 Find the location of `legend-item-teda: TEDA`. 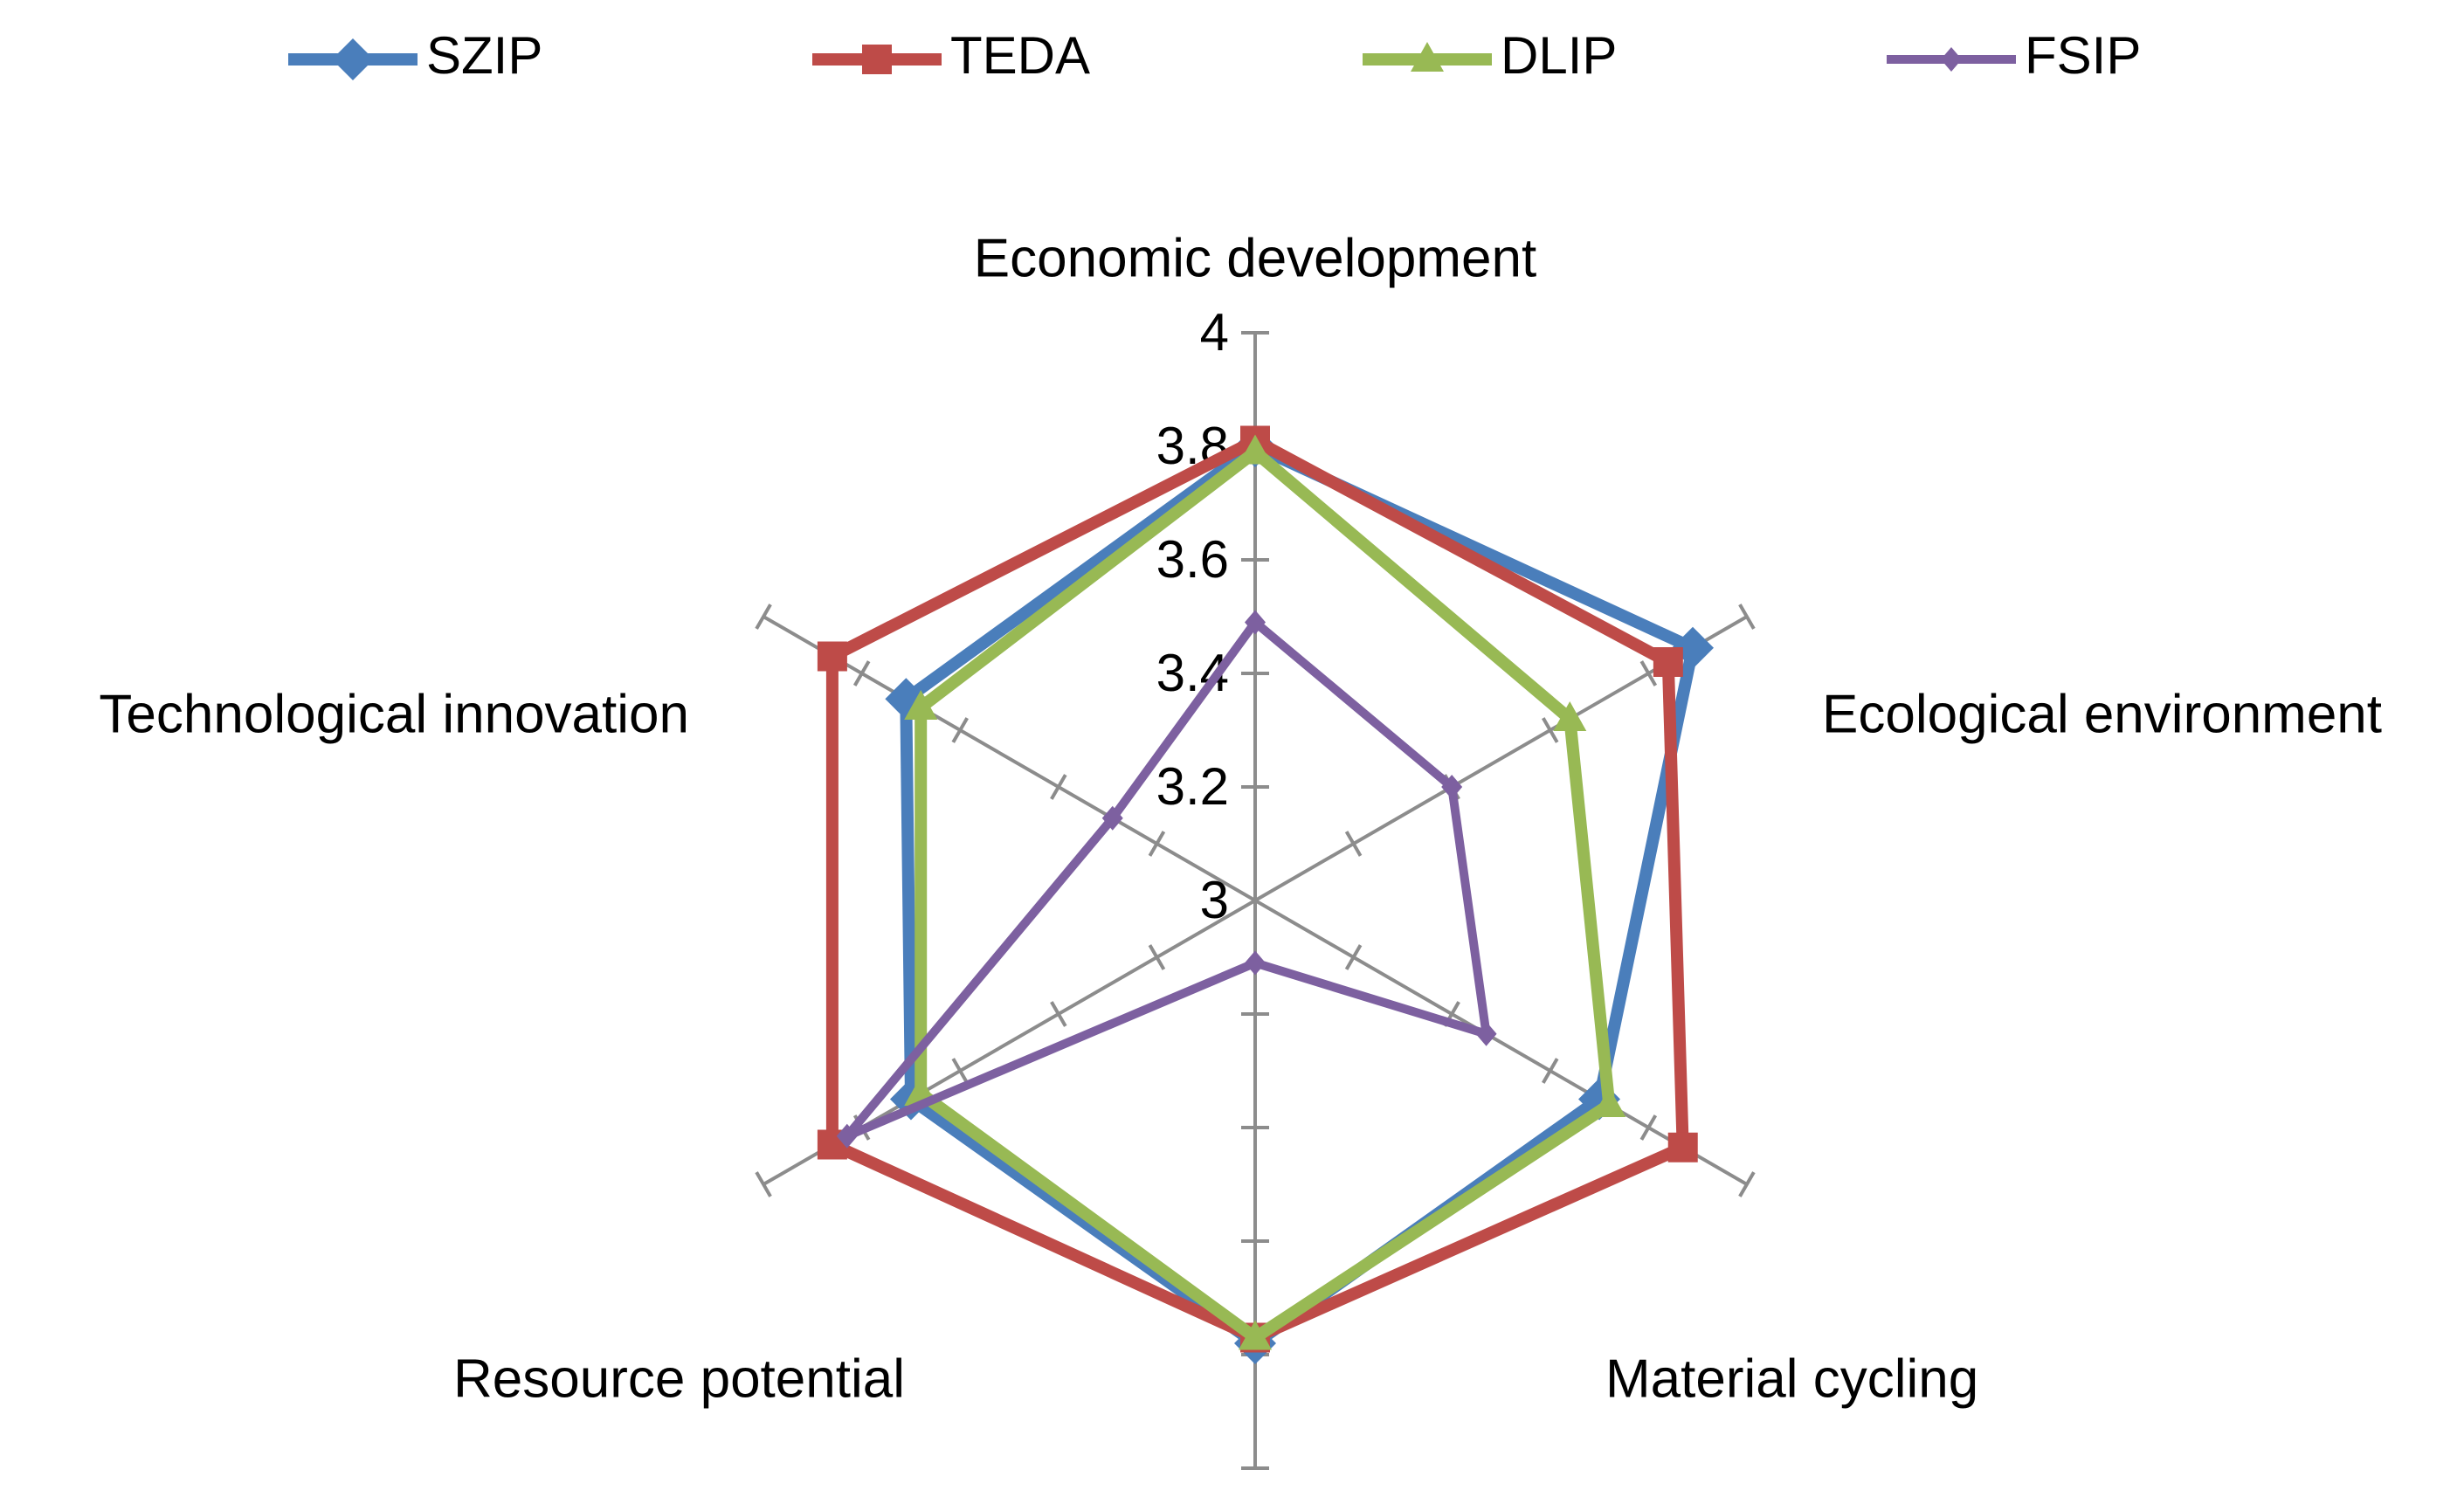

legend-item-teda: TEDA is located at coordinates (951, 55).